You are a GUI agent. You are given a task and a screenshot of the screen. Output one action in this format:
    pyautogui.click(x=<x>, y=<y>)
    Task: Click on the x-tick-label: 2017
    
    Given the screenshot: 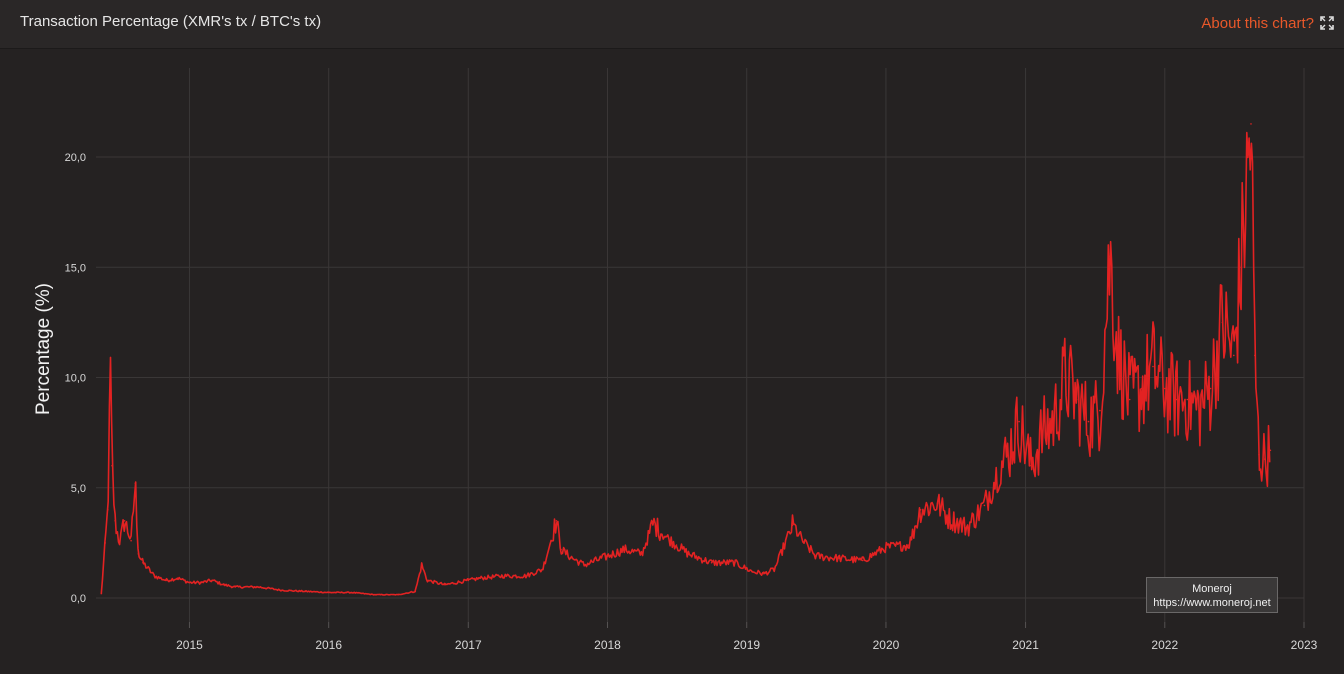 What is the action you would take?
    pyautogui.click(x=468, y=645)
    